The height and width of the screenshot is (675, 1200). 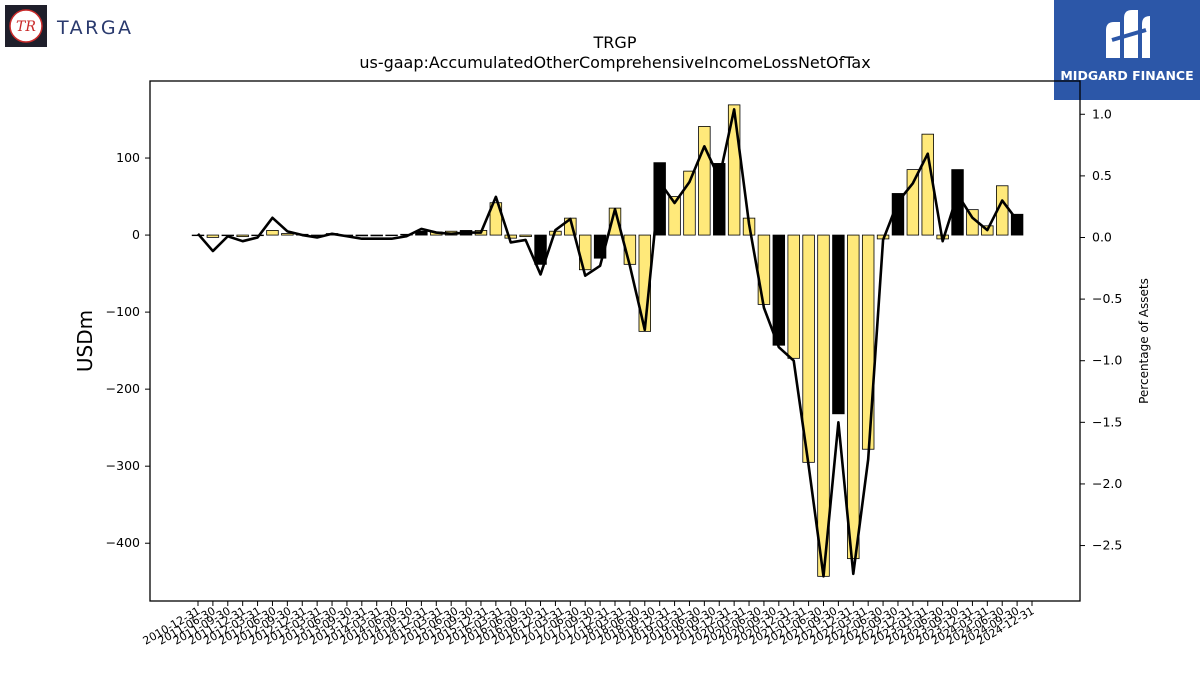 What do you see at coordinates (1128, 34) in the screenshot?
I see `midgard-monogram-icon` at bounding box center [1128, 34].